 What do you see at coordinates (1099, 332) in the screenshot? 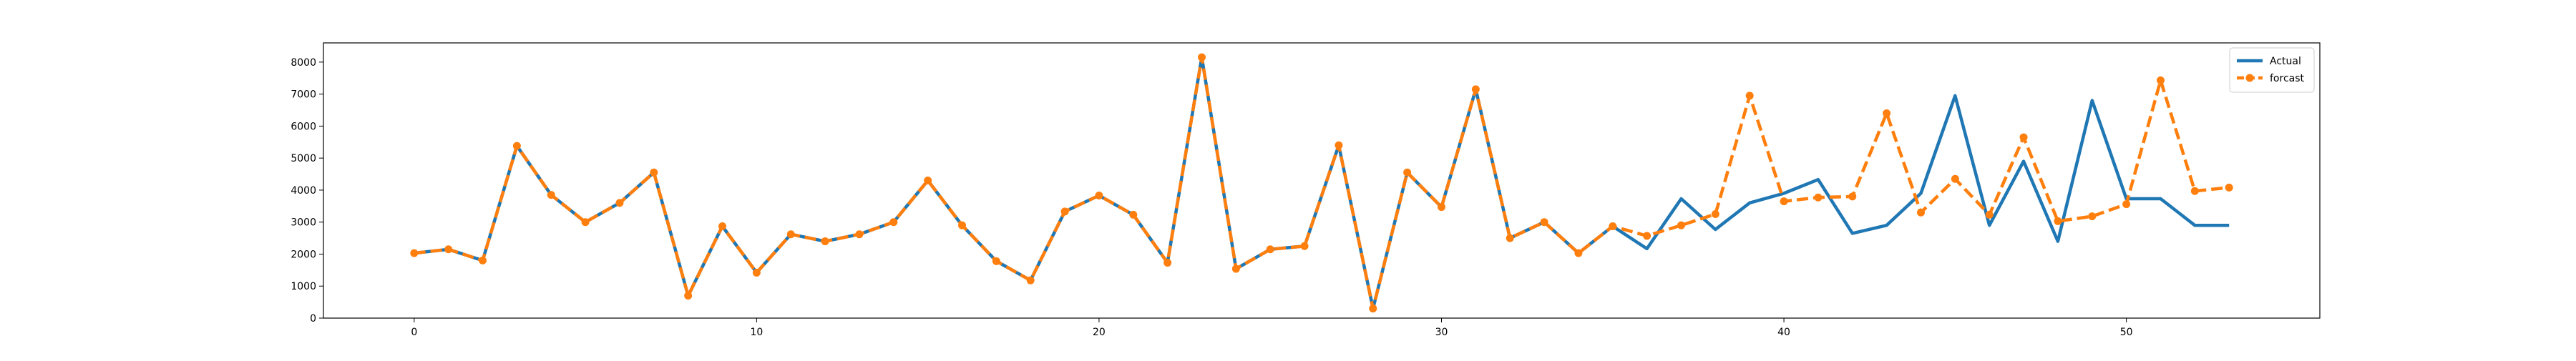
I see `x-tick-label: 20` at bounding box center [1099, 332].